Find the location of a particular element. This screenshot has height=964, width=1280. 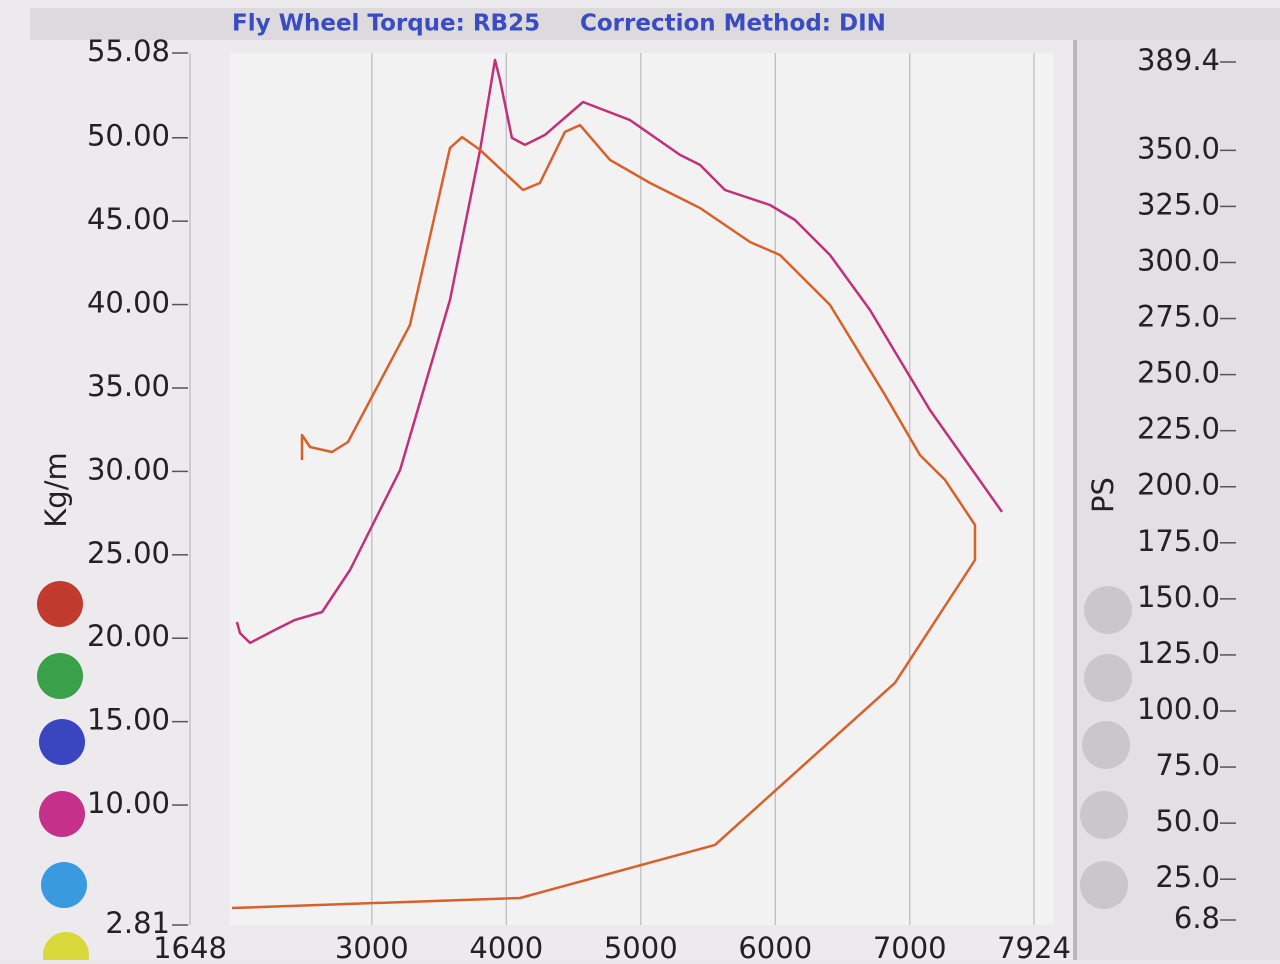

x-tick-label: 3000 is located at coordinates (372, 945).